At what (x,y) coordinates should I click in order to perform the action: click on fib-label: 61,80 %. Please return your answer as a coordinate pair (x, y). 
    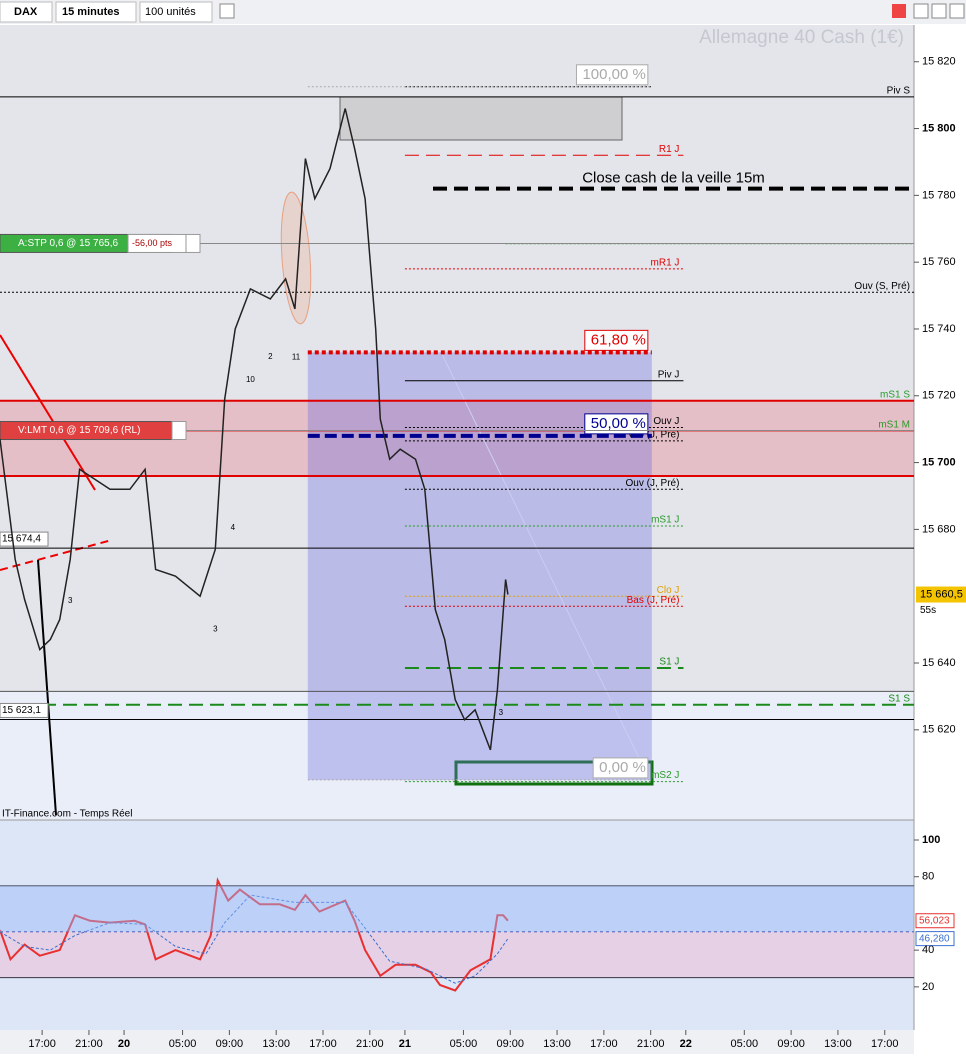
    Looking at the image, I should click on (618, 339).